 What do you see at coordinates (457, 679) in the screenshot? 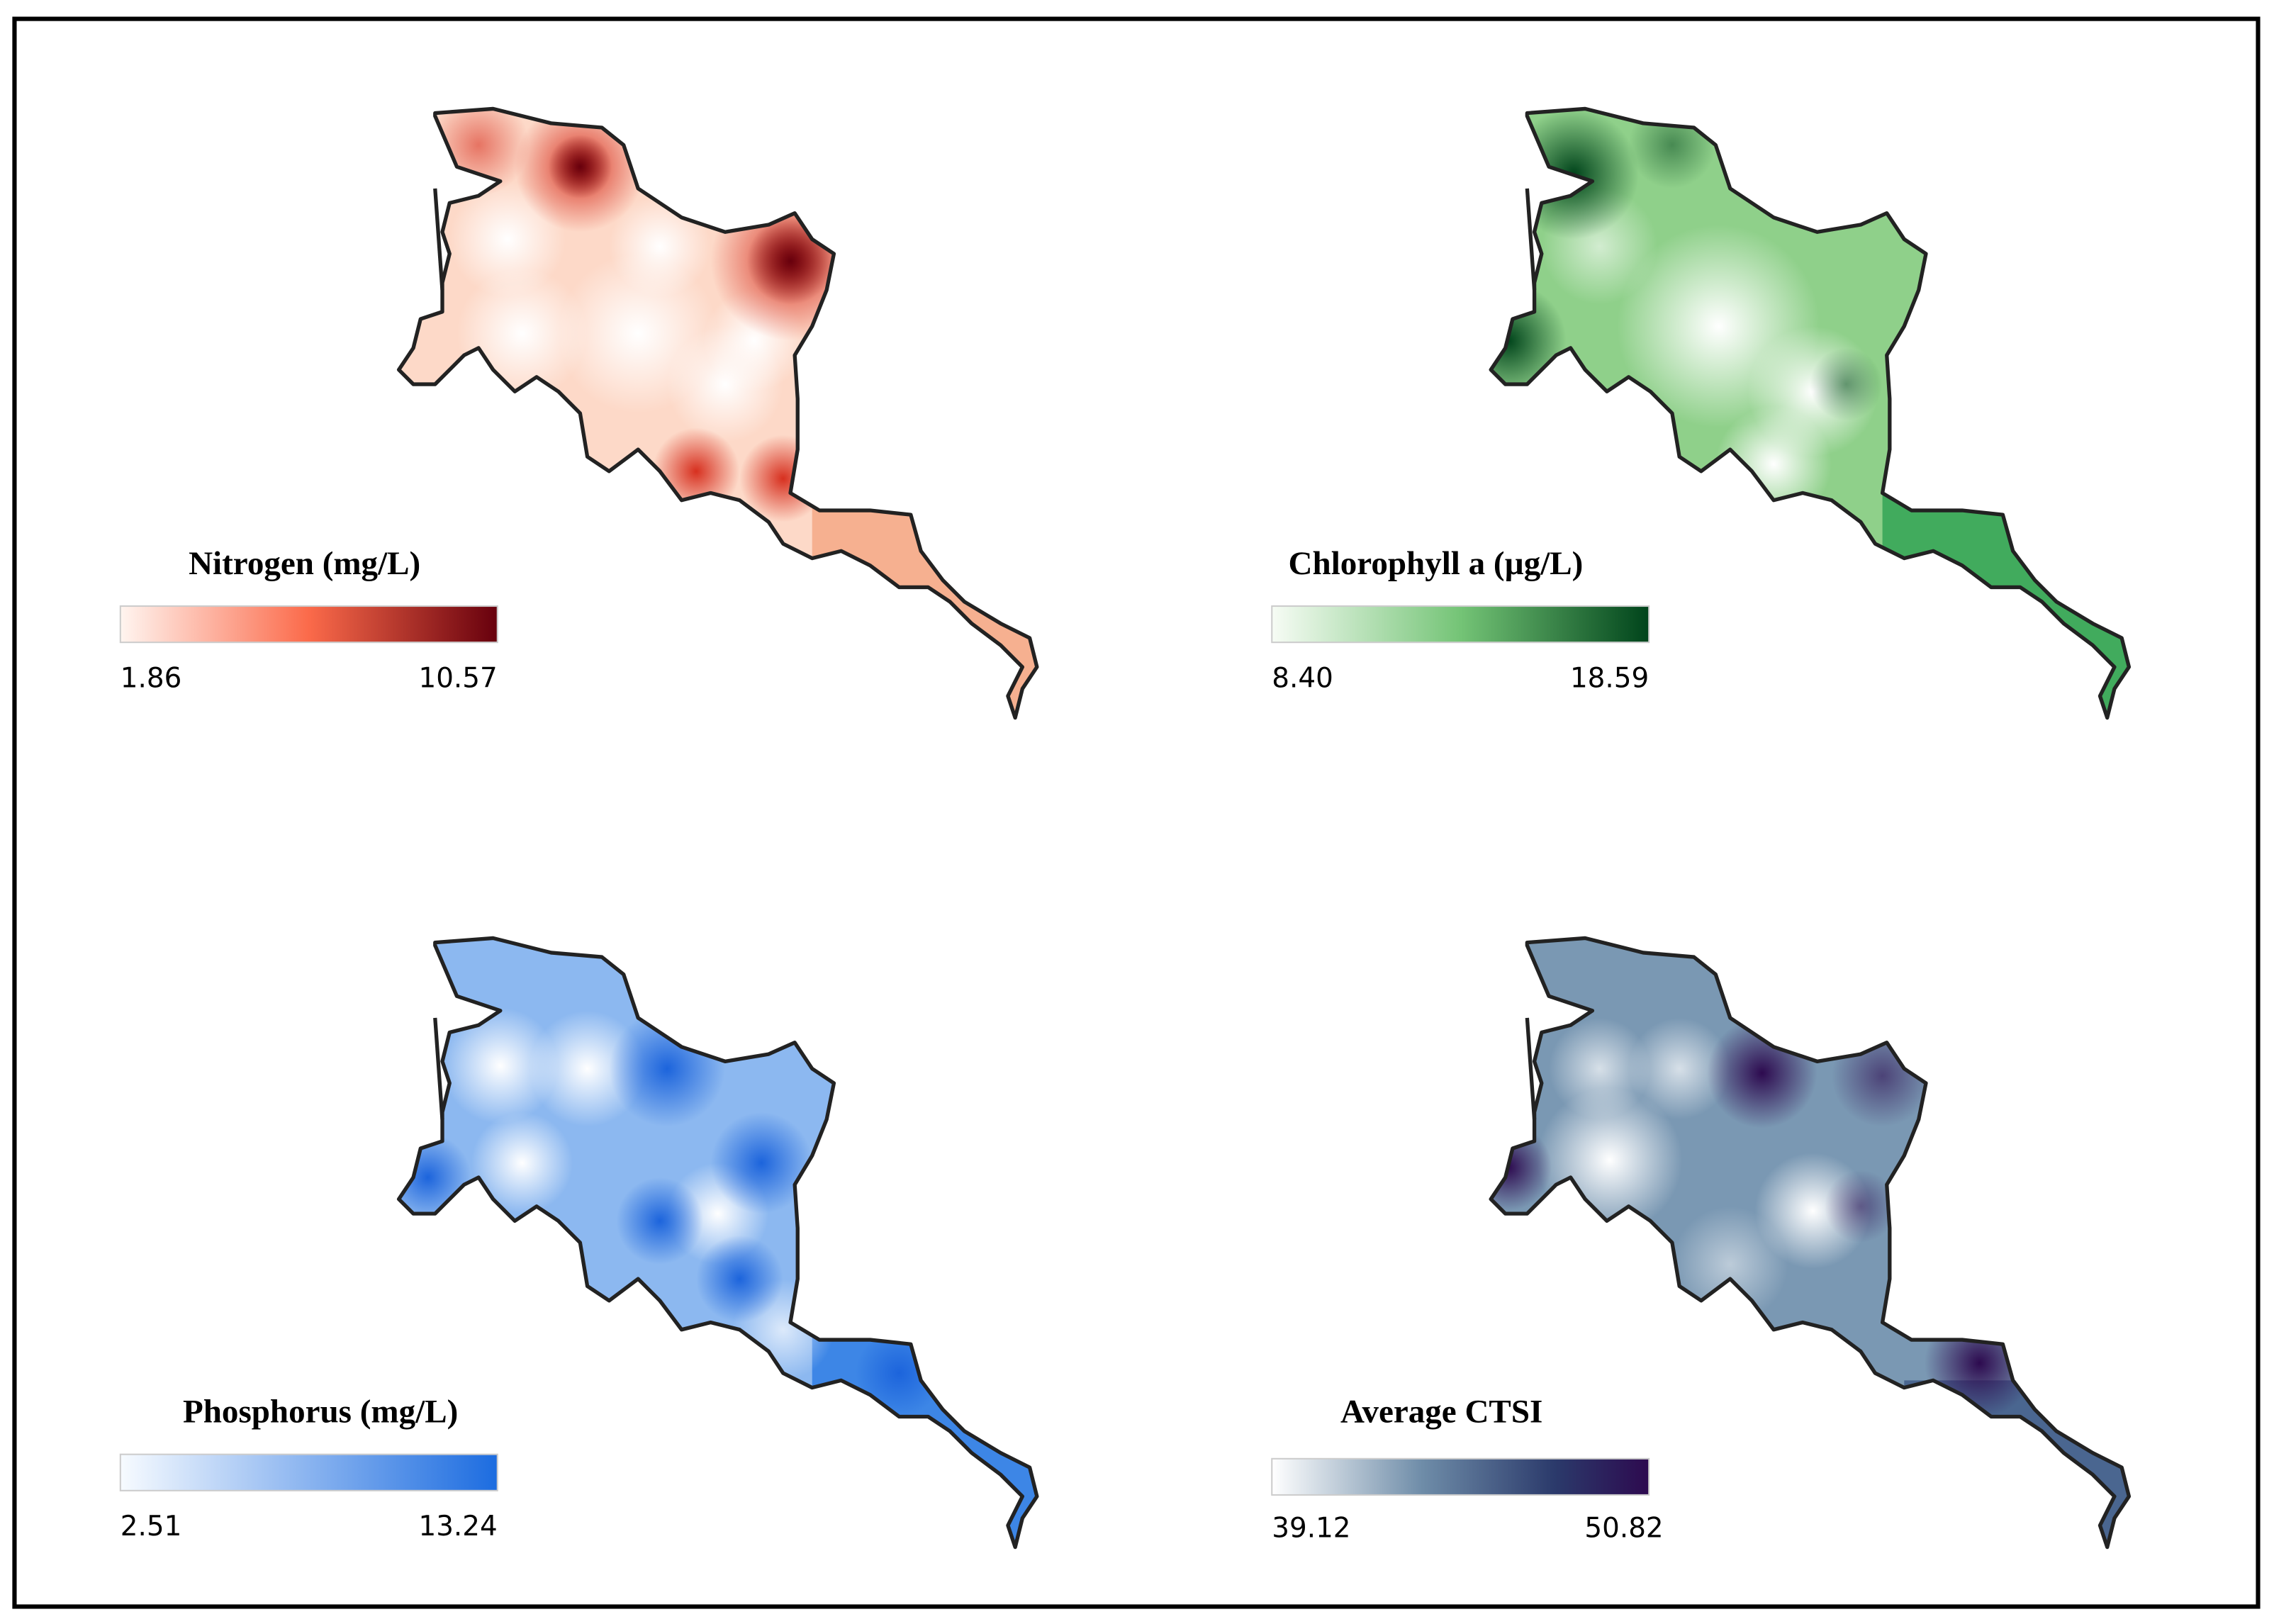
I see `legend-max: 10.57` at bounding box center [457, 679].